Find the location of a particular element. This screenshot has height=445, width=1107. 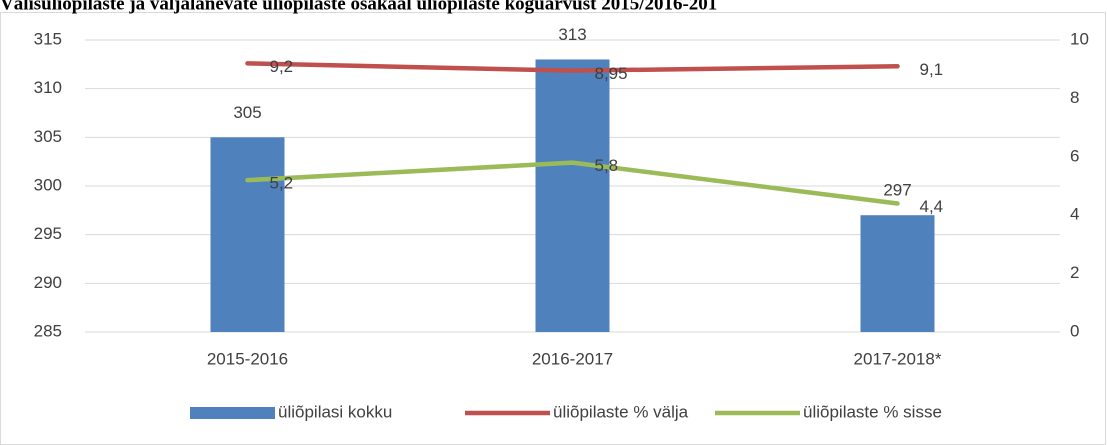

x-tick-label: 2016-2017 is located at coordinates (572, 358).